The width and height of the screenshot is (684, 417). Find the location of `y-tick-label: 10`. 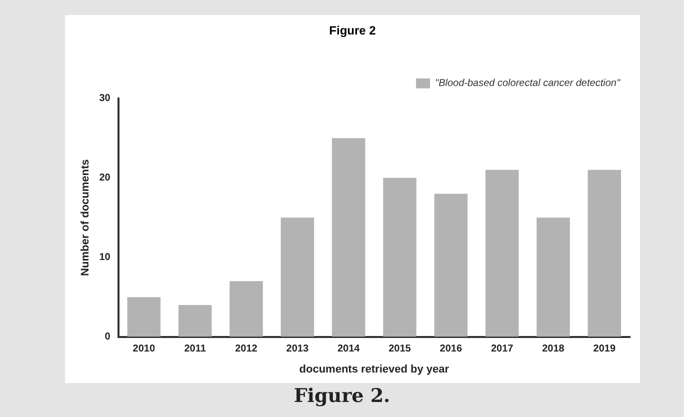

y-tick-label: 10 is located at coordinates (105, 258).